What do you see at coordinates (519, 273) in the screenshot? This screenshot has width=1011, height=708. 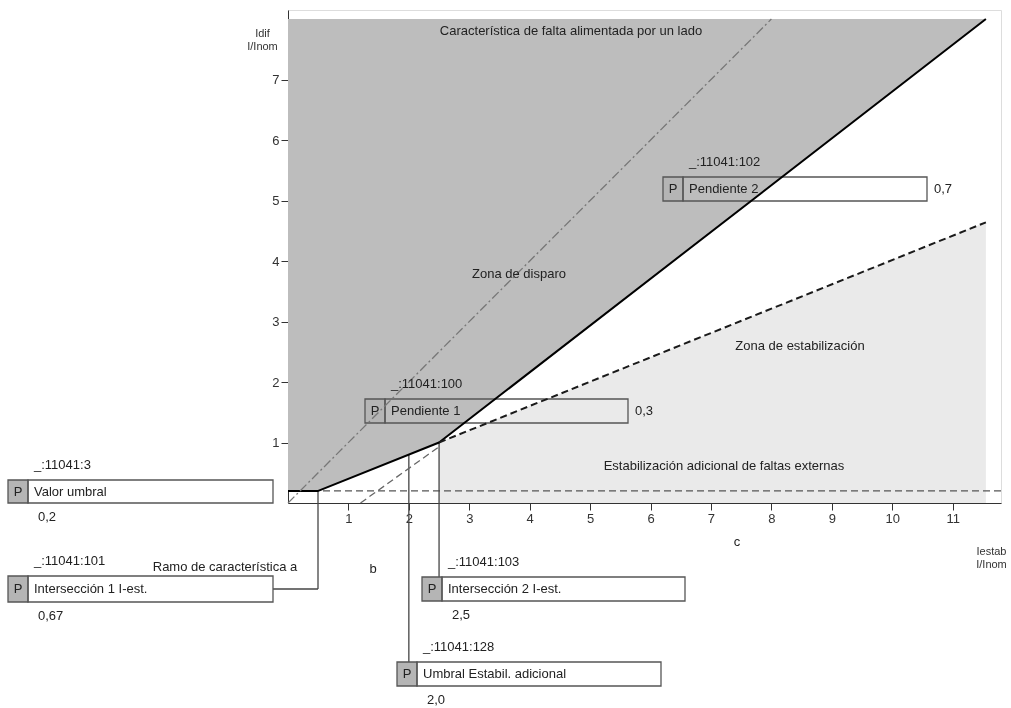 I see `annotation: Zona de disparo` at bounding box center [519, 273].